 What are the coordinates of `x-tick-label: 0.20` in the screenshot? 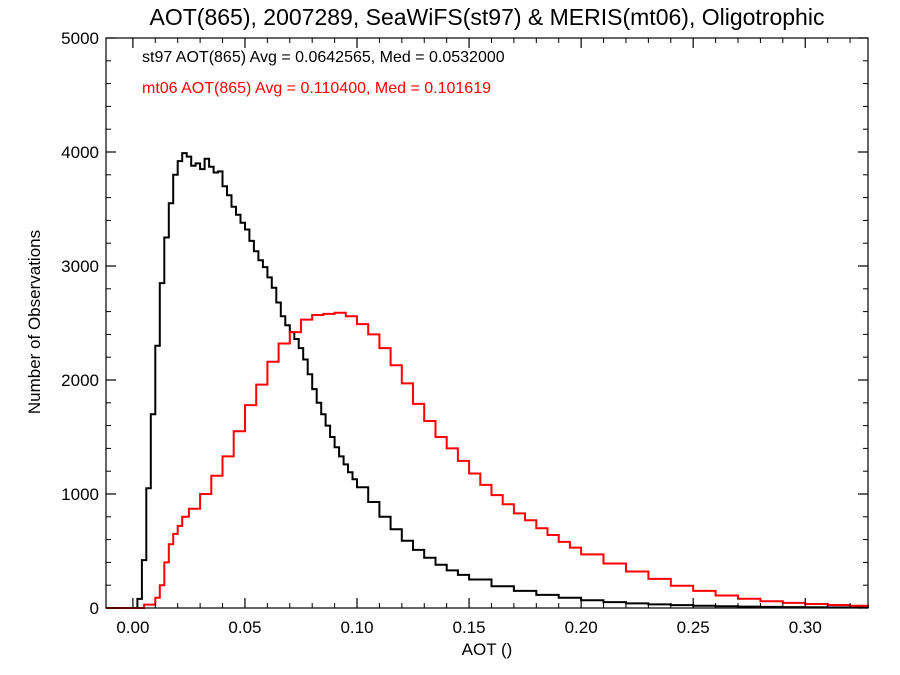 It's located at (581, 627).